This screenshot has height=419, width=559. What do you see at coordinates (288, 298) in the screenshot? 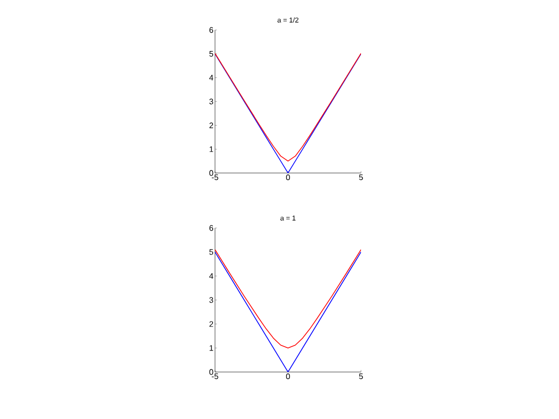
I see `line-series` at bounding box center [288, 298].